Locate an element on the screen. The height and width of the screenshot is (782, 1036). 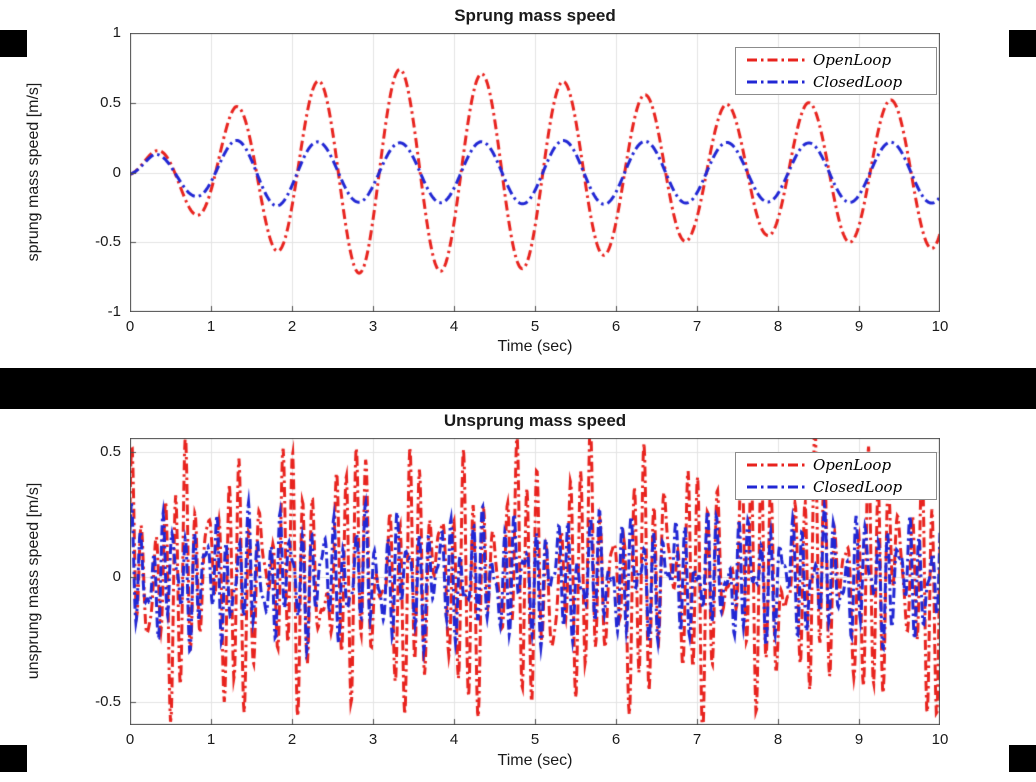
corner-marker-top-left is located at coordinates (13, 43).